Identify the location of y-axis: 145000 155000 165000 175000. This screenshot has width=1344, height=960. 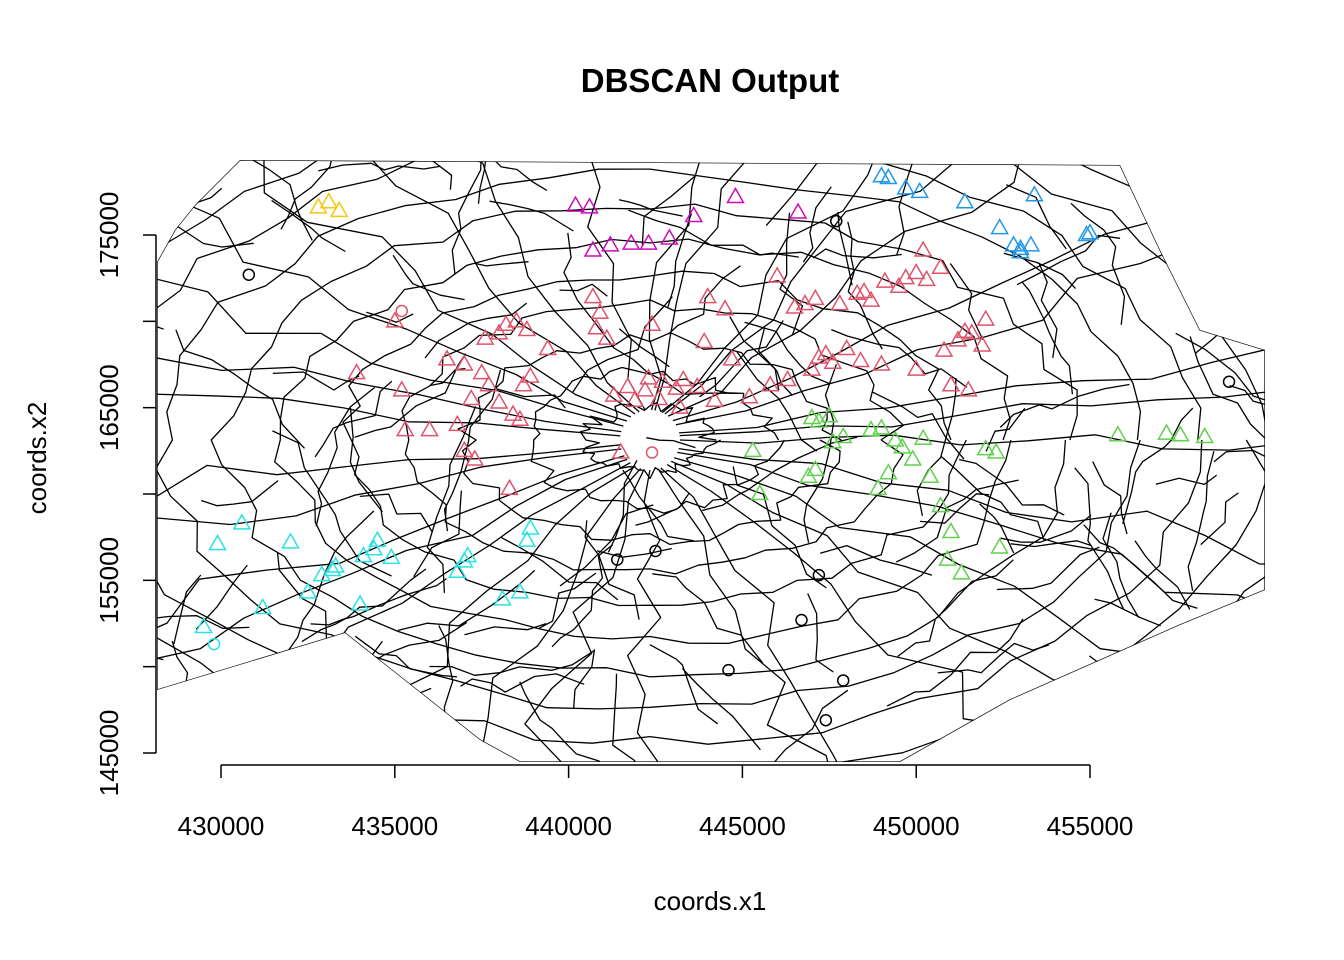
(125, 494).